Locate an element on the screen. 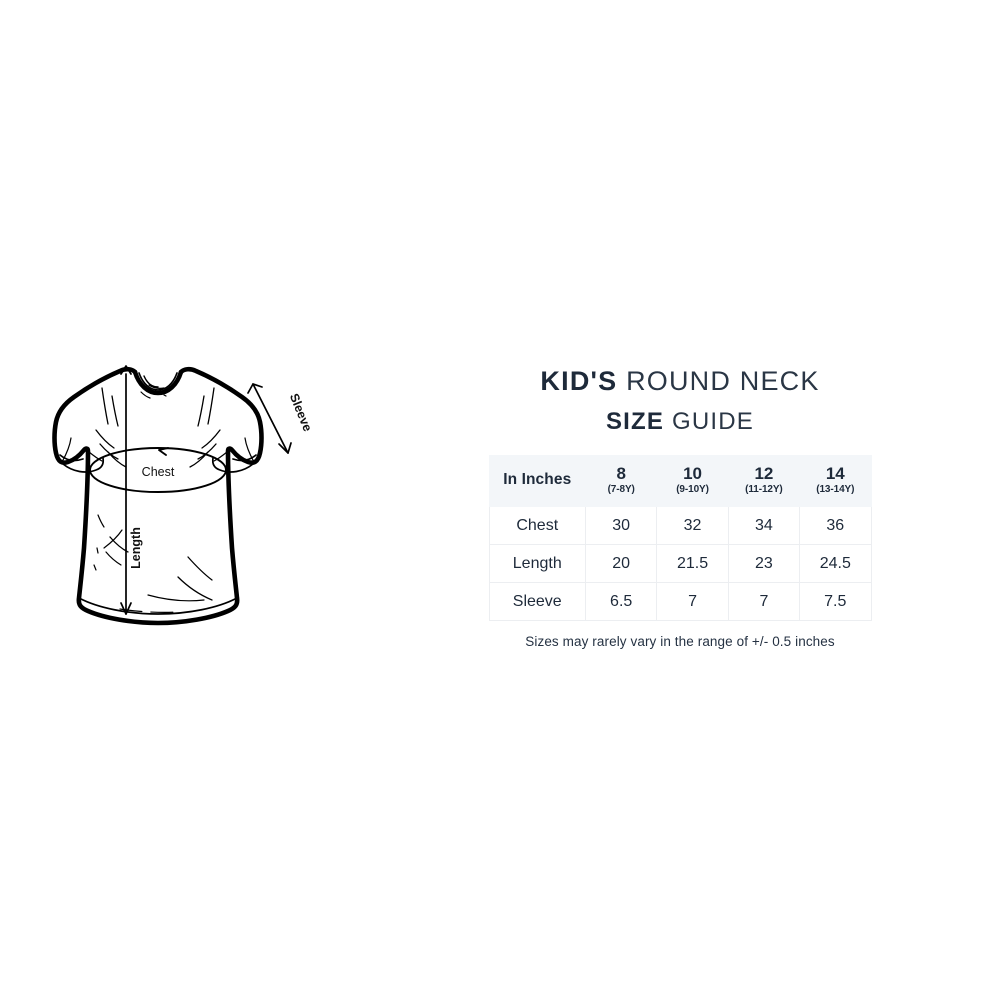  cell-length-14: 24.5 is located at coordinates (835, 563).